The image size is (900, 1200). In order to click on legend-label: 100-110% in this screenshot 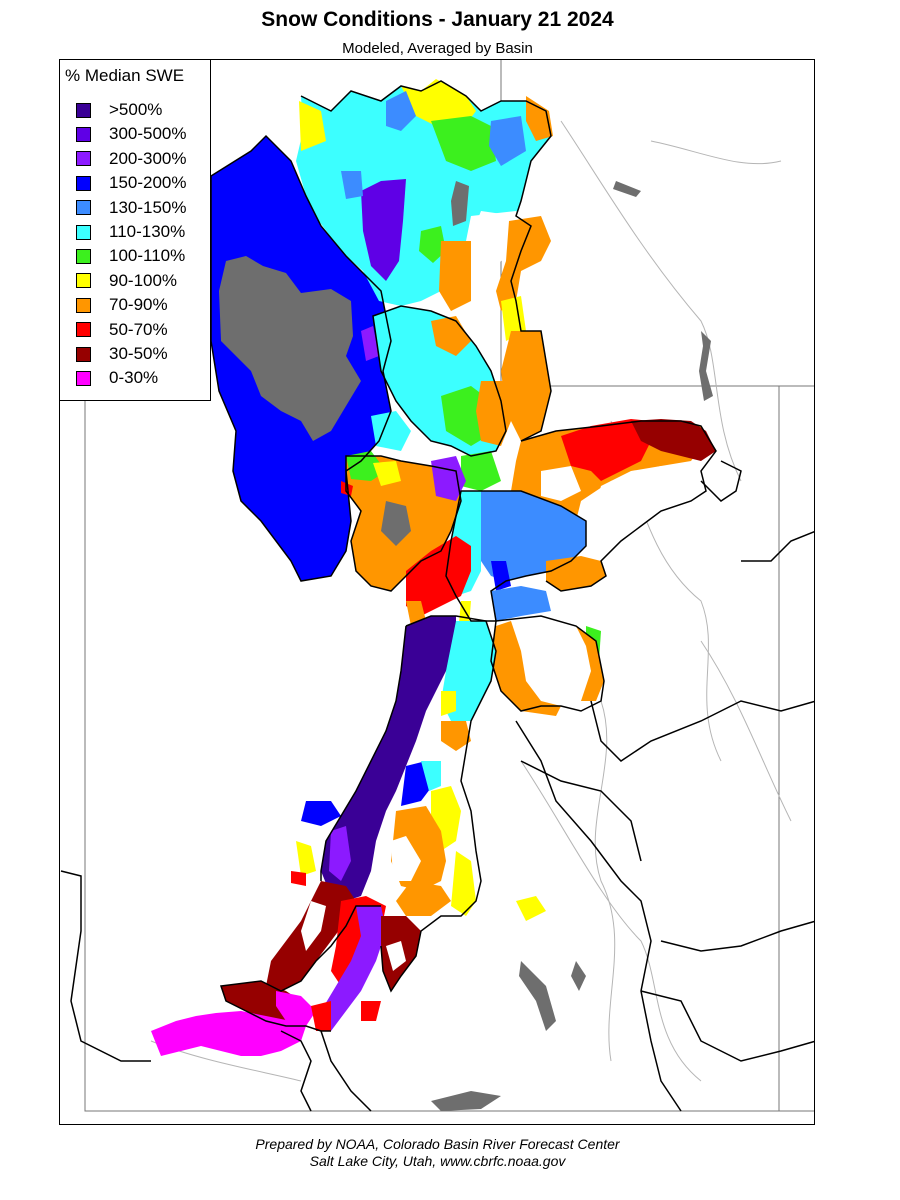, I will do `click(147, 256)`.